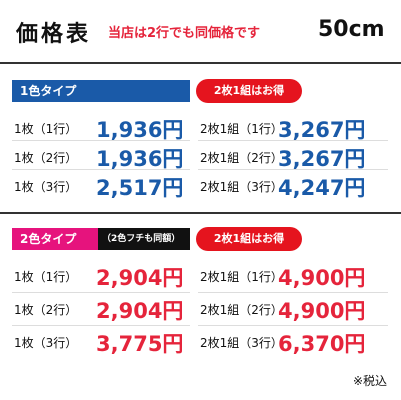 Image resolution: width=401 pixels, height=400 pixels. Describe the element at coordinates (144, 239) in the screenshot. I see `badge-note: （2色フチも同額）` at that location.